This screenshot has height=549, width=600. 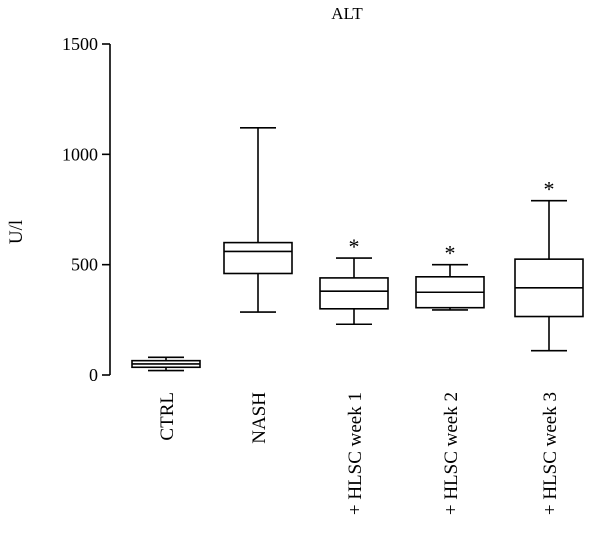 What do you see at coordinates (86, 209) in the screenshot?
I see `y-axis-ticks: 0 500 1000 1500` at bounding box center [86, 209].